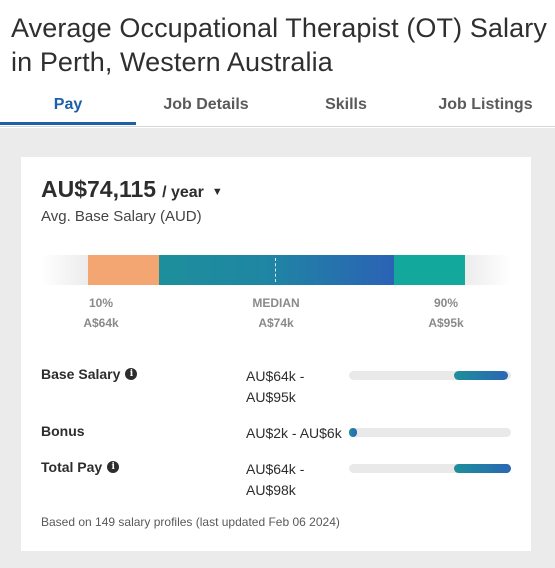  What do you see at coordinates (276, 313) in the screenshot?
I see `percentile-median: MEDIAN A$74k` at bounding box center [276, 313].